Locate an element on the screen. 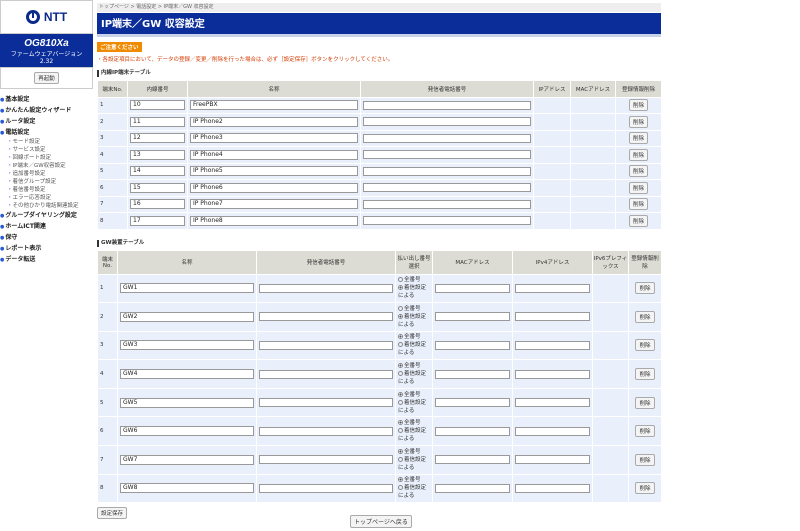  name-input: IP Phone4 is located at coordinates (274, 154).